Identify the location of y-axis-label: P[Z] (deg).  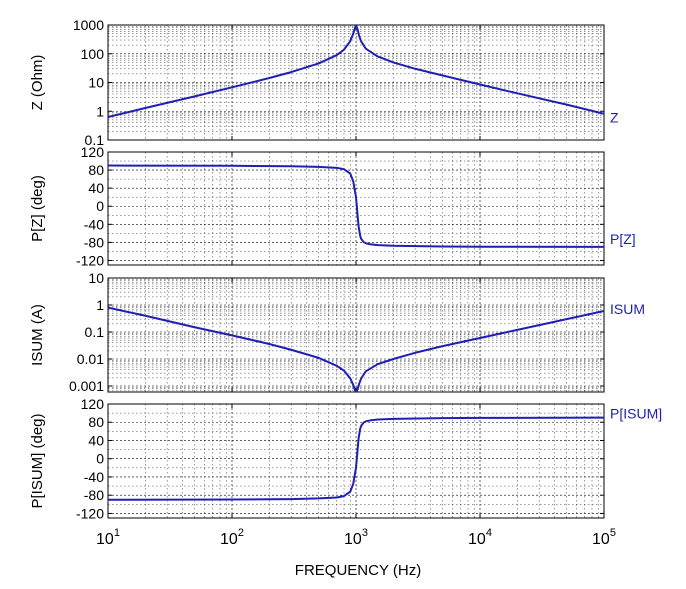
(37, 208).